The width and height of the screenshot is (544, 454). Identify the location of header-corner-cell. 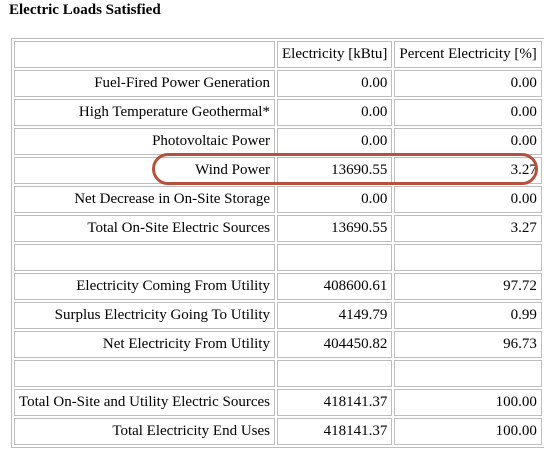
(144, 54).